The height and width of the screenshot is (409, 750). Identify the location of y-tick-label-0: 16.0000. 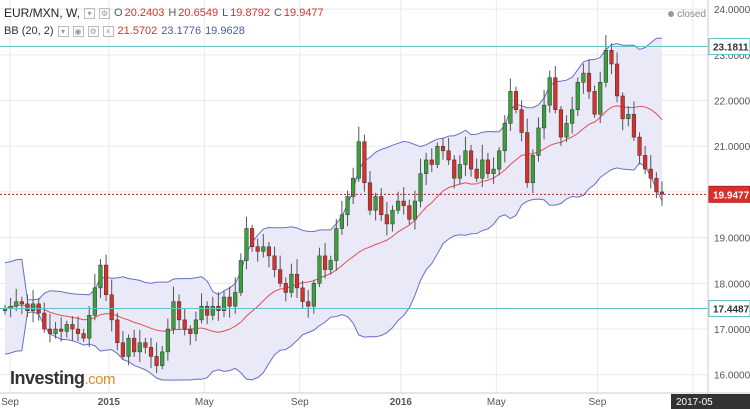
(732, 376).